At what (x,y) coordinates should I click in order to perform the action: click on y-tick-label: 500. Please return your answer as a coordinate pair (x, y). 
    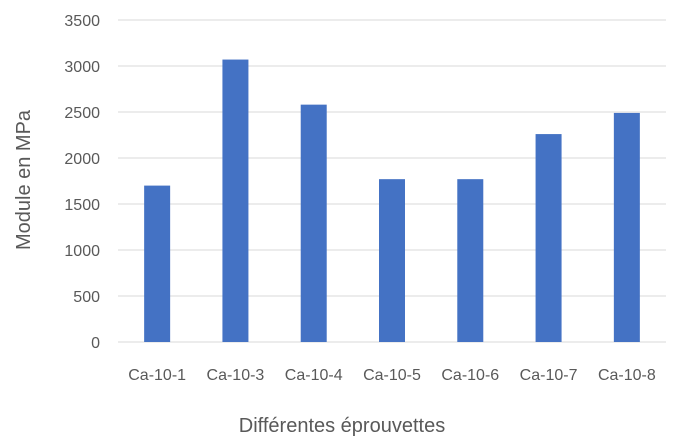
    Looking at the image, I should click on (86, 297).